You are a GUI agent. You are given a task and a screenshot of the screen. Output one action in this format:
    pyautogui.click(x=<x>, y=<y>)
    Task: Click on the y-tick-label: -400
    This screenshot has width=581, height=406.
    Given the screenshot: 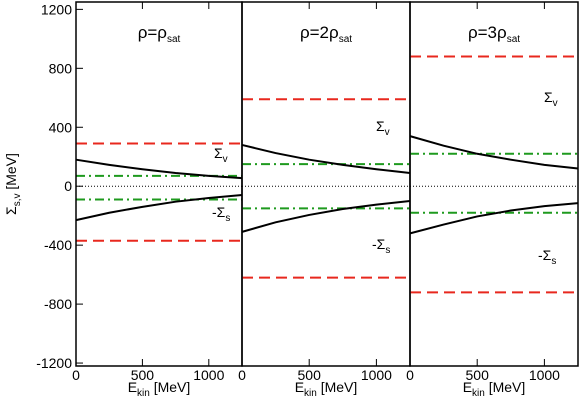 What is the action you would take?
    pyautogui.click(x=58, y=245)
    